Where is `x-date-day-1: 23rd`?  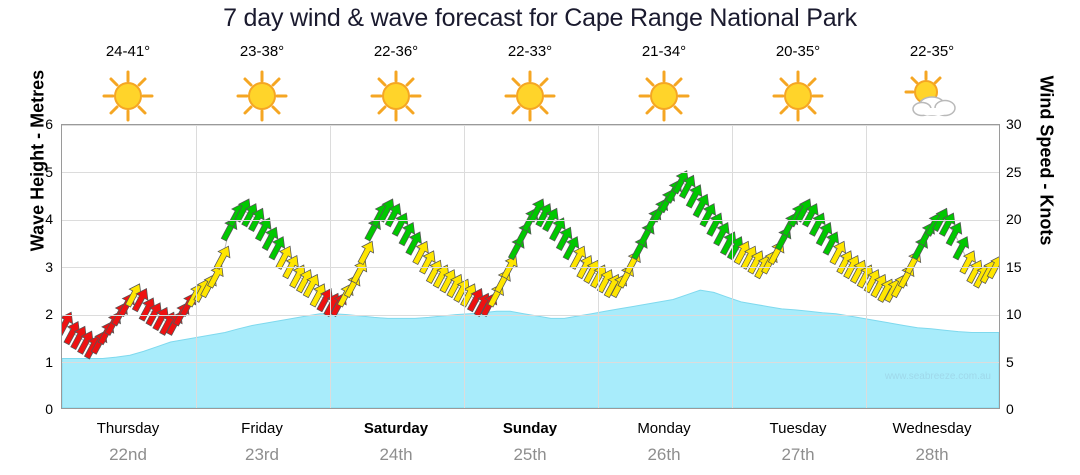 x-date-day-1: 23rd is located at coordinates (262, 454).